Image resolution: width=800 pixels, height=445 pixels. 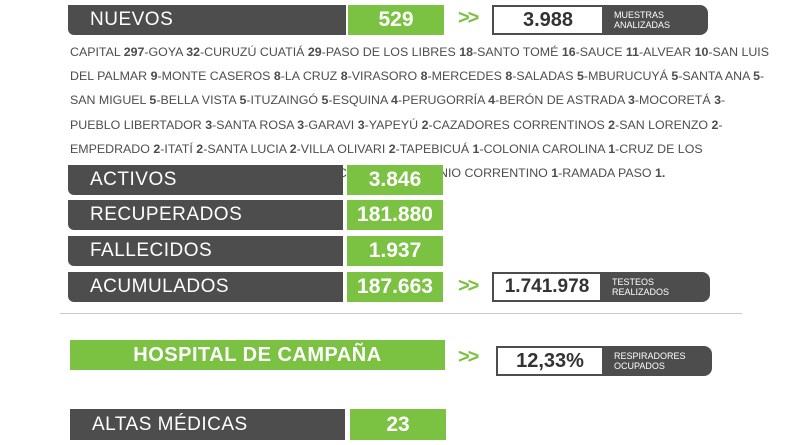 I want to click on town-name: CAZADORES CORRENTINOS, so click(x=518, y=124).